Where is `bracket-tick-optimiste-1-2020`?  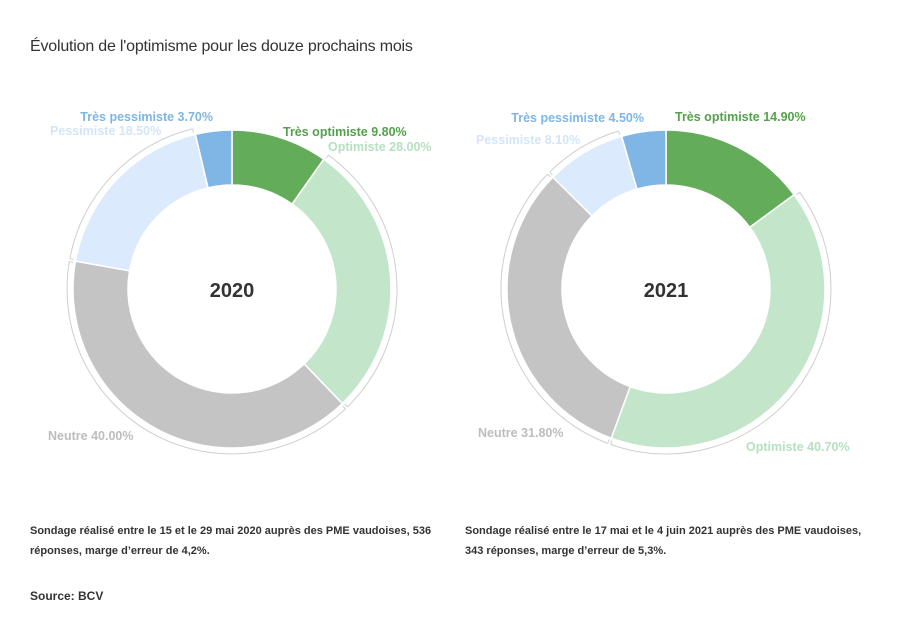
bracket-tick-optimiste-1-2020 is located at coordinates (346, 405).